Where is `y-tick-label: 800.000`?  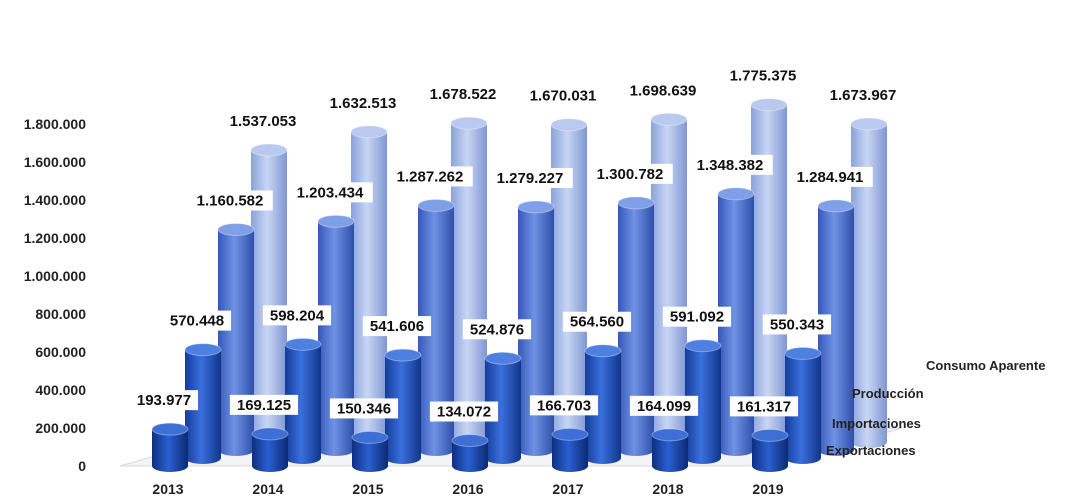 y-tick-label: 800.000 is located at coordinates (60, 314).